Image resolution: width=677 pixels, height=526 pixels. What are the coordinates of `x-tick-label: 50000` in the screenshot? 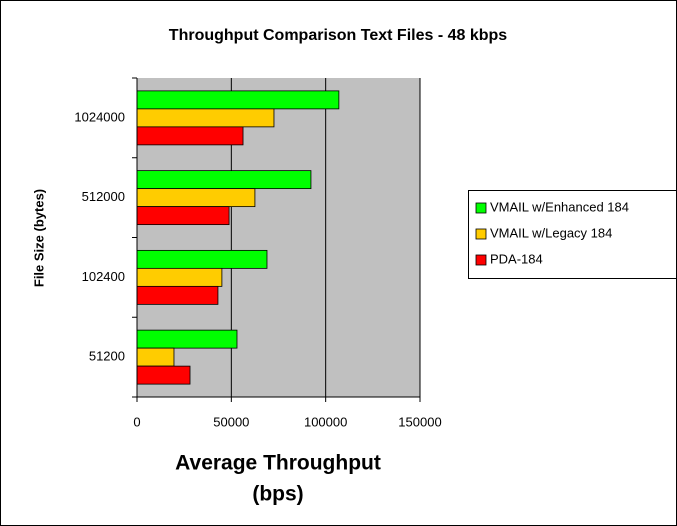 It's located at (231, 421).